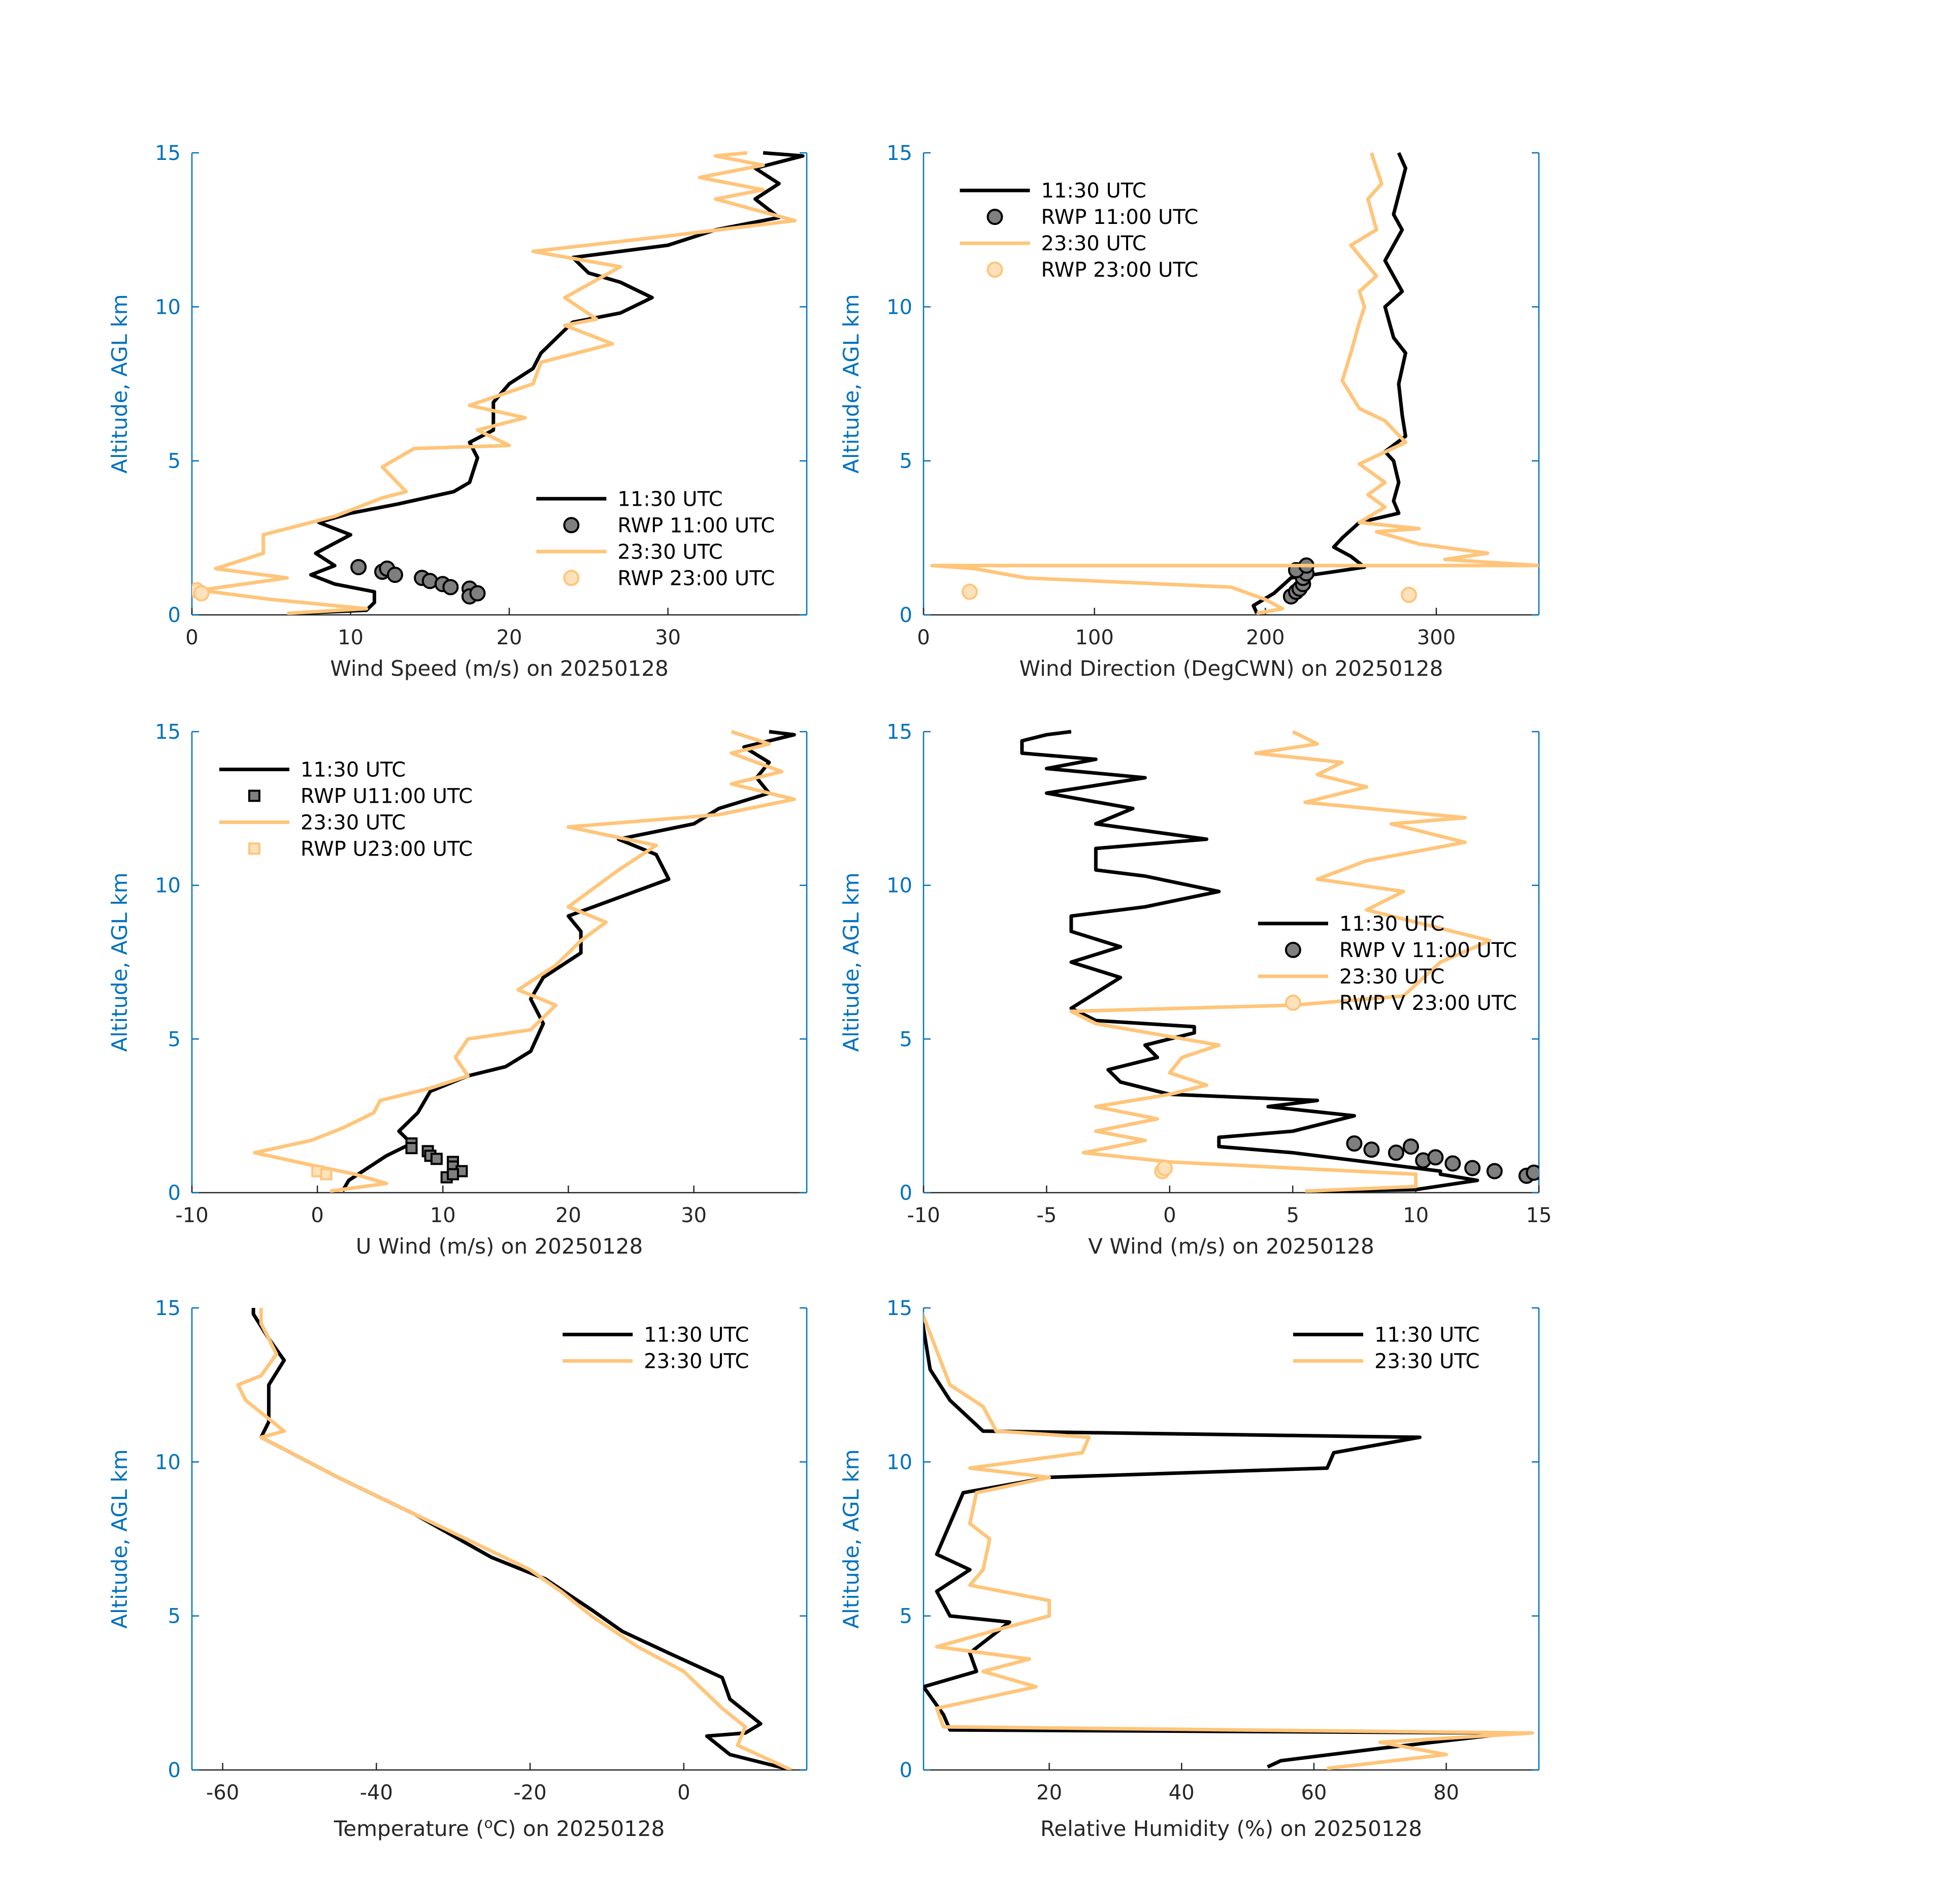 This screenshot has width=1942, height=1904. What do you see at coordinates (1094, 637) in the screenshot?
I see `x-tick-label: 100` at bounding box center [1094, 637].